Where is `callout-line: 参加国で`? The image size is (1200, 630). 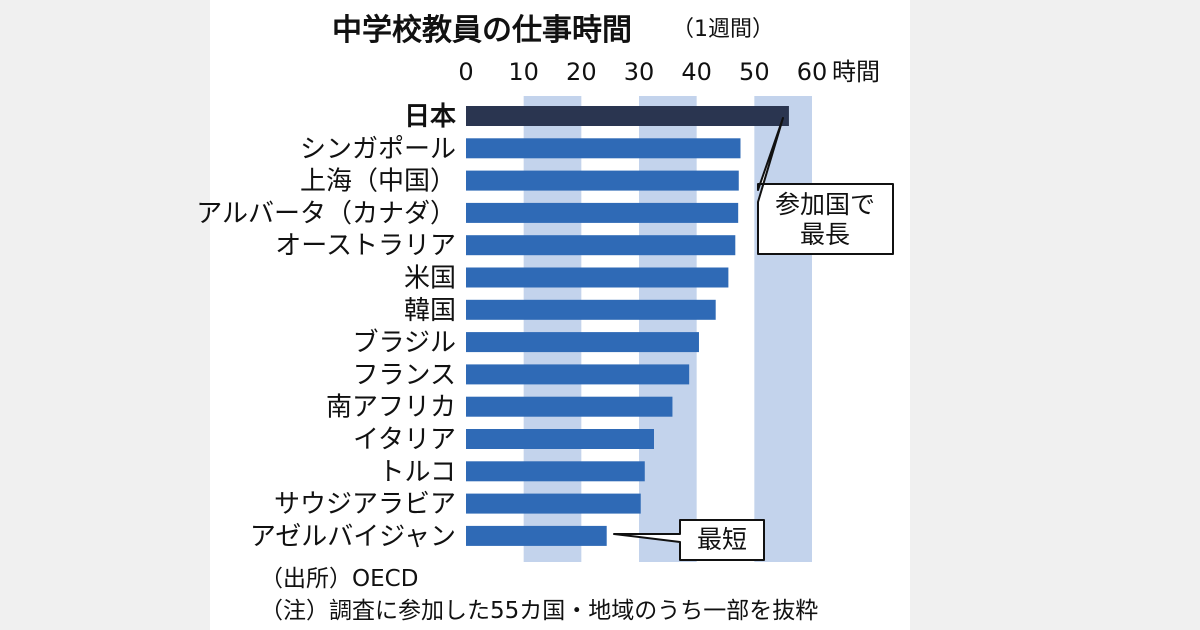 callout-line: 参加国で is located at coordinates (825, 204).